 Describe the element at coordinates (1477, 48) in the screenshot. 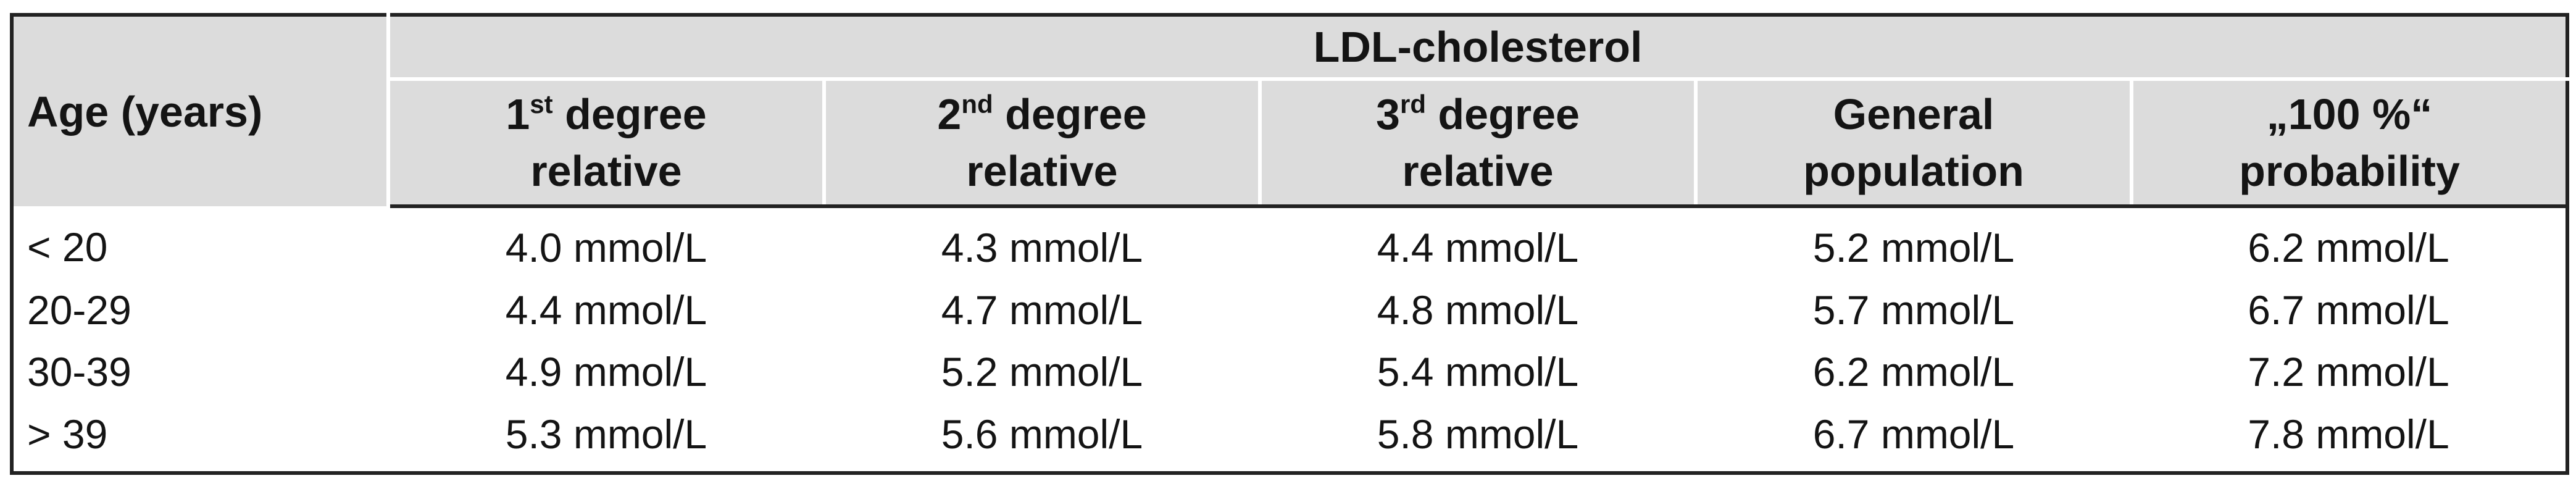

I see `ldl-cholesterol-group-header: LDL-cholesterol` at that location.